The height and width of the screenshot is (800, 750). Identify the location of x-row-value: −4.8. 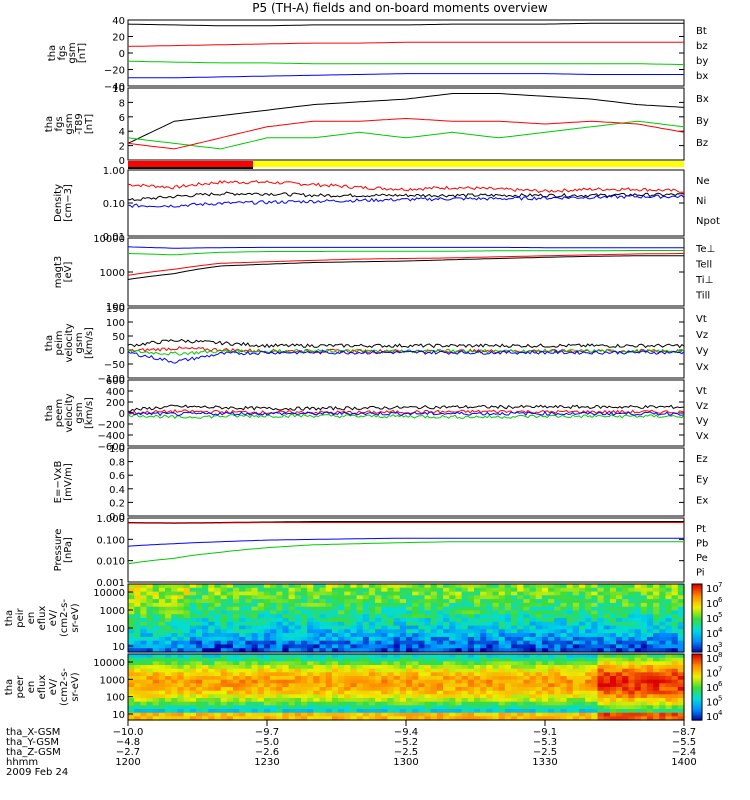
(128, 742).